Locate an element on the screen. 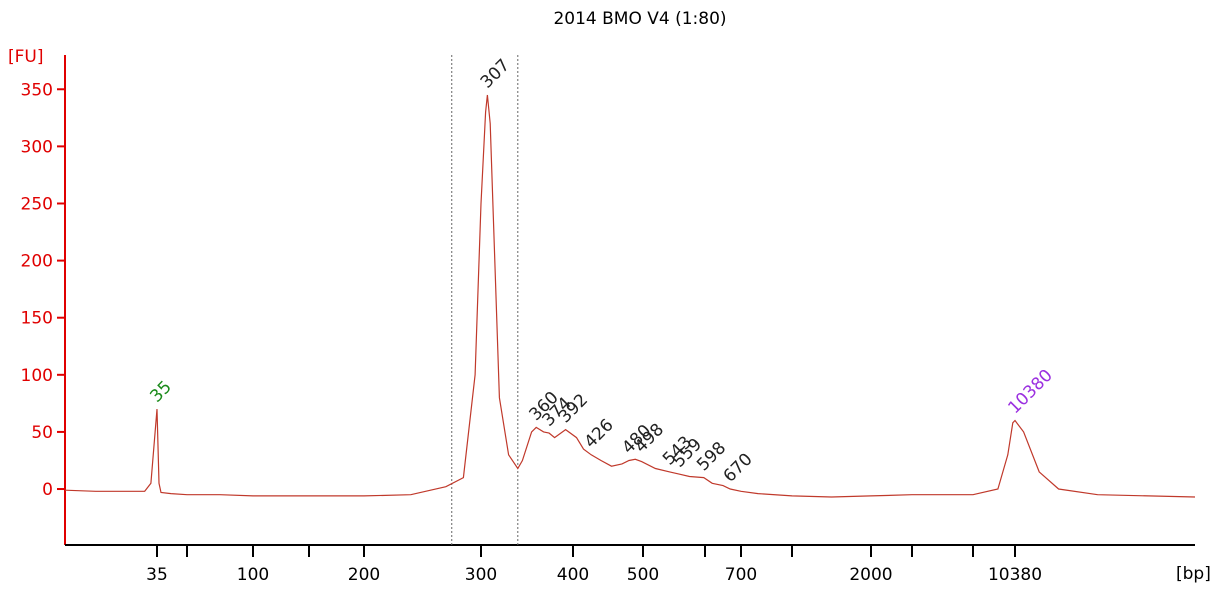 Image resolution: width=1216 pixels, height=590 pixels. y-tick-label: 150 is located at coordinates (37, 319).